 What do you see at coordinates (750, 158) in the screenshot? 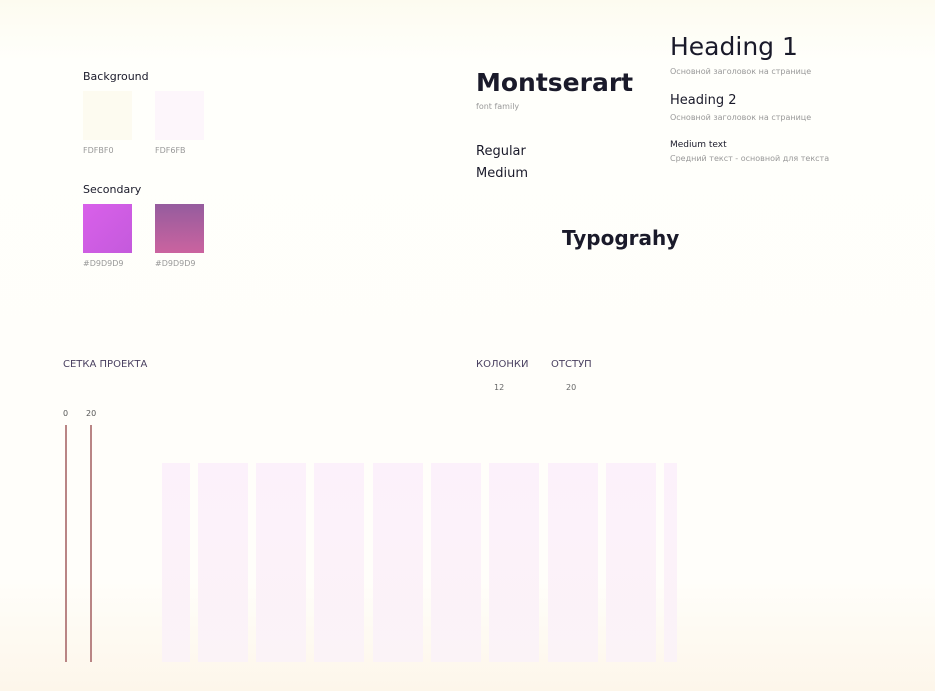
I see `sample-note: Средний текст - основной для текста` at bounding box center [750, 158].